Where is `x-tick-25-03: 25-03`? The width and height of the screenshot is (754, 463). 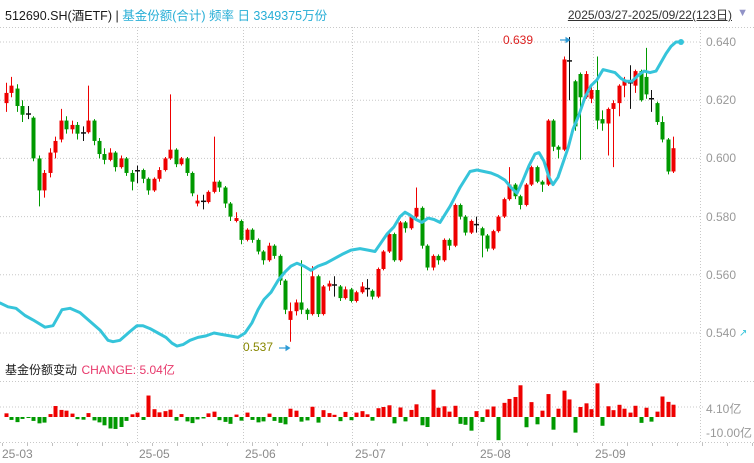
x-tick-25-03: 25-03 is located at coordinates (17, 454).